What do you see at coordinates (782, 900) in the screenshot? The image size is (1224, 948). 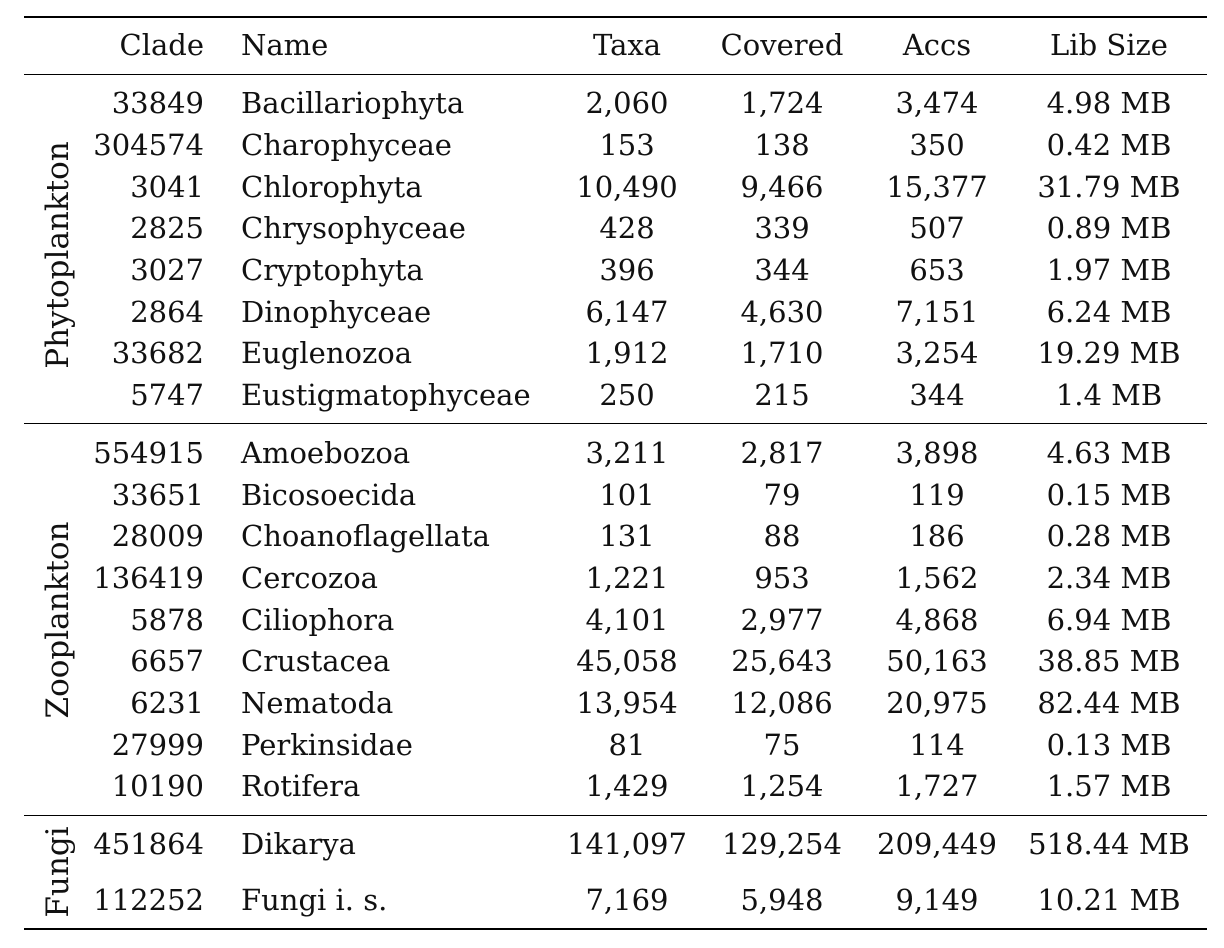 I see `cell-covered: 5,948` at bounding box center [782, 900].